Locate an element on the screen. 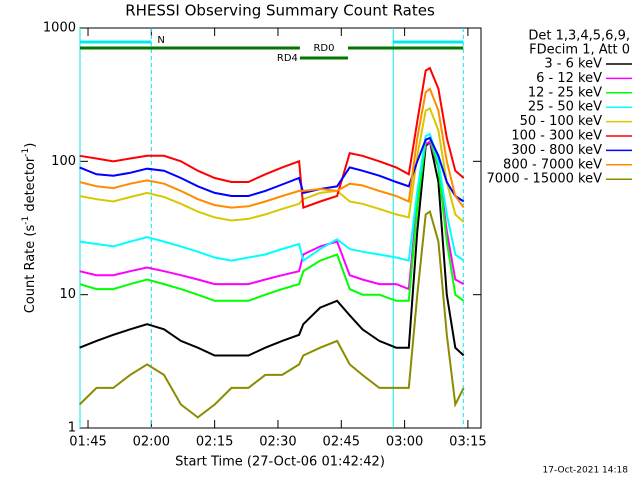 The height and width of the screenshot is (480, 640). x-tick-label: 02:45 is located at coordinates (341, 442).